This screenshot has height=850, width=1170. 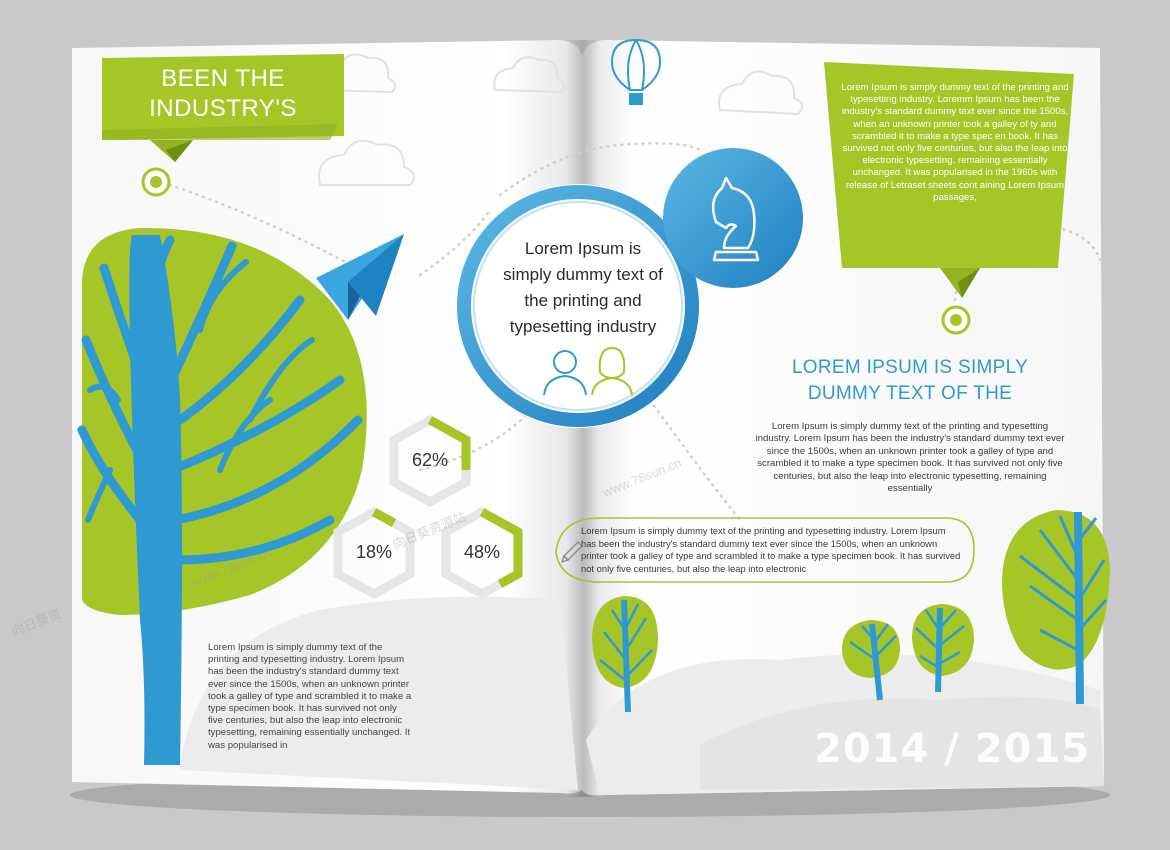 I want to click on green-banner, so click(x=223, y=108).